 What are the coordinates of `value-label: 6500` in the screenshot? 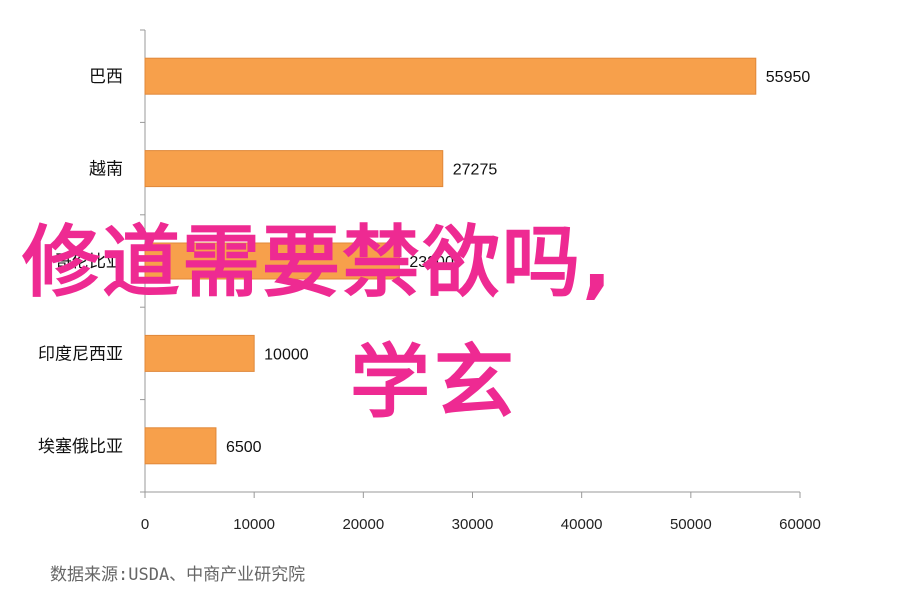 It's located at (244, 447).